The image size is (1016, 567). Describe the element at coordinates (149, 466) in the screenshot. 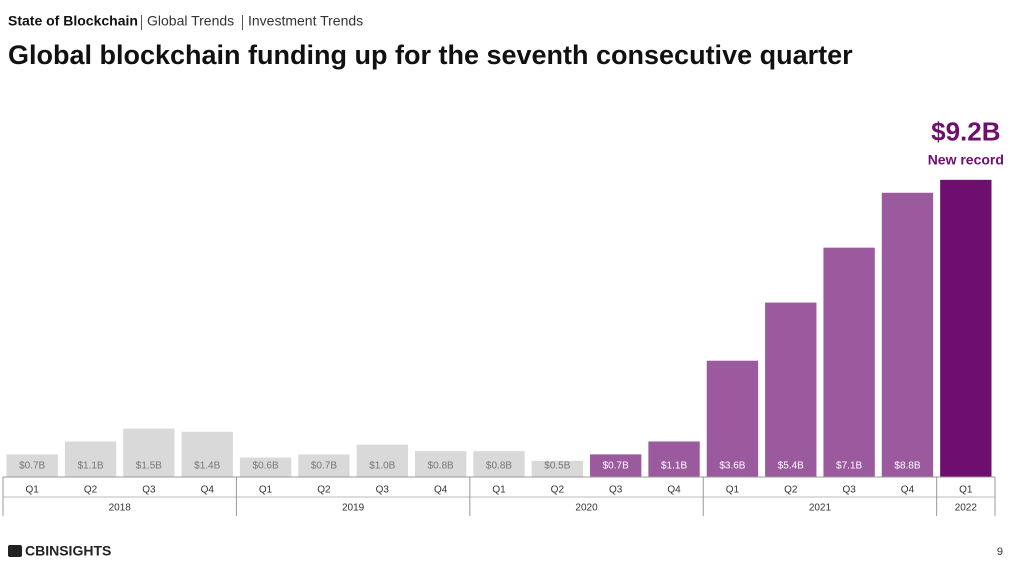

I see `value-label: $1.5B` at that location.